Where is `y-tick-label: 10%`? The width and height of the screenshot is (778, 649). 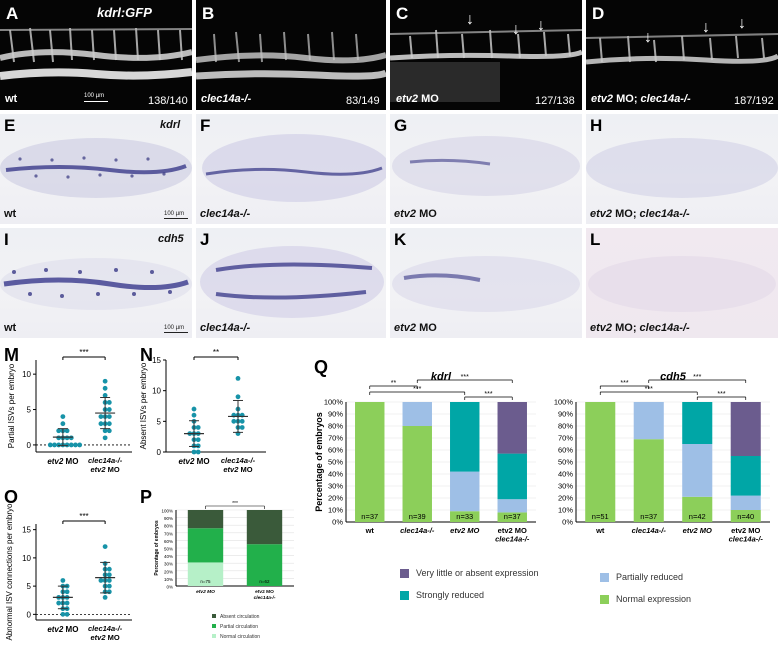
y-tick-label: 10% is located at coordinates (335, 510).